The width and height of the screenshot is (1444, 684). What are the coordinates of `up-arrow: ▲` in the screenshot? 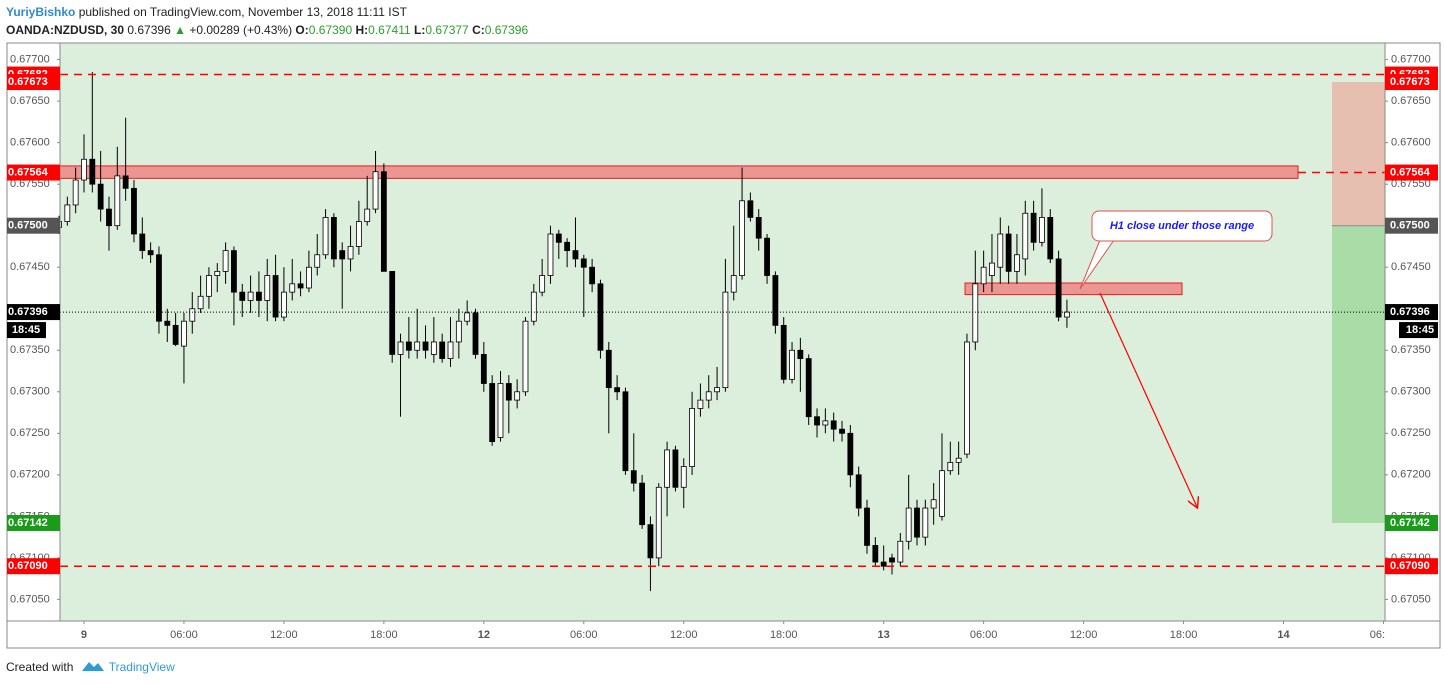 It's located at (180, 30).